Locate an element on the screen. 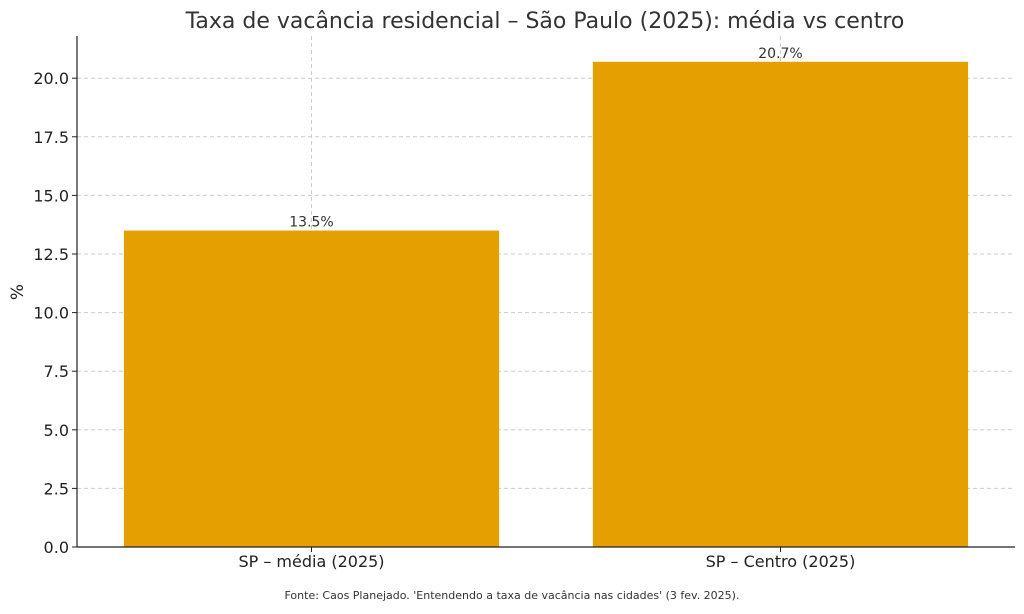 Image resolution: width=1024 pixels, height=614 pixels. data-label: 20.7% is located at coordinates (780, 54).